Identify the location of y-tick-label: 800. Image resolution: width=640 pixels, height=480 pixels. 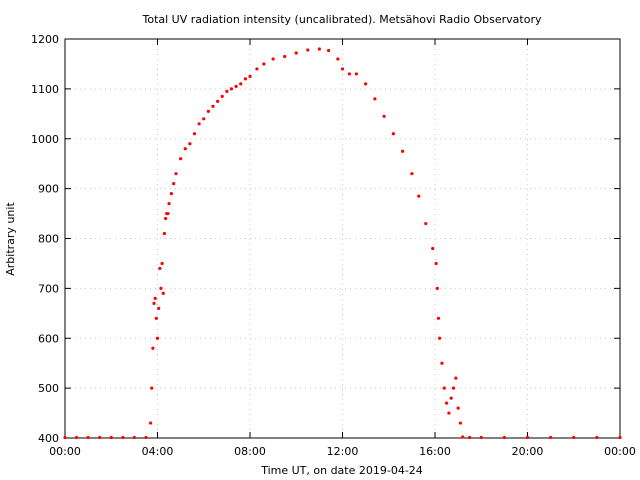
(48, 239).